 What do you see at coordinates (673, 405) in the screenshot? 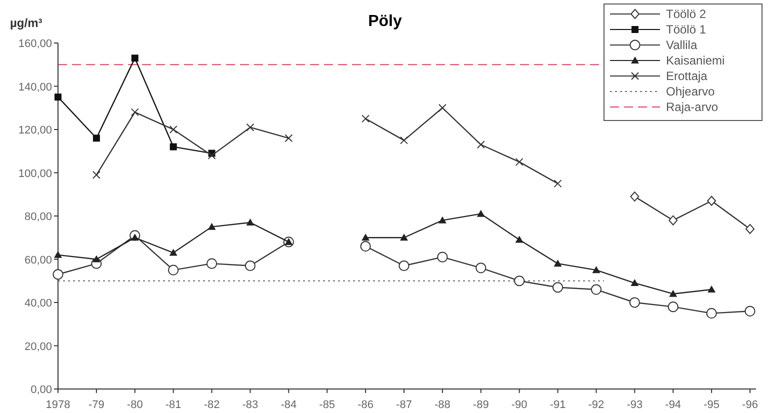
I see `x-tick-label: -94` at bounding box center [673, 405].